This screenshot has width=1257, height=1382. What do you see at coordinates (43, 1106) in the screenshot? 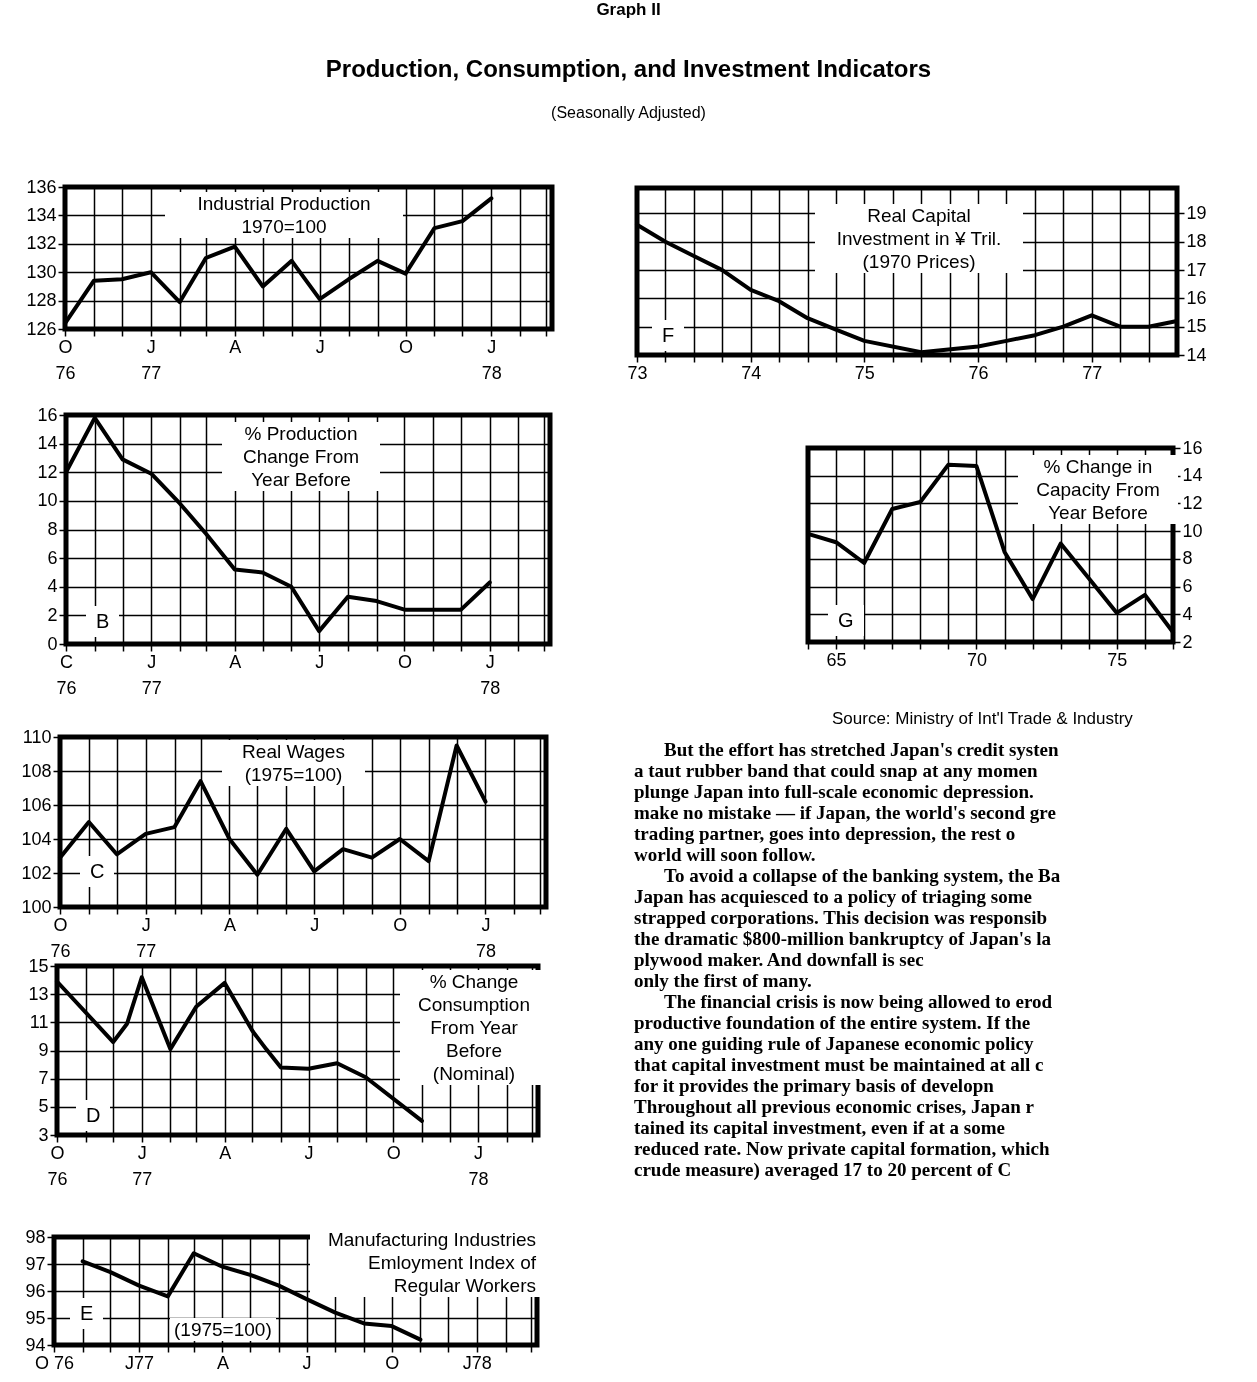
I see `y-tick-label: 5` at bounding box center [43, 1106].